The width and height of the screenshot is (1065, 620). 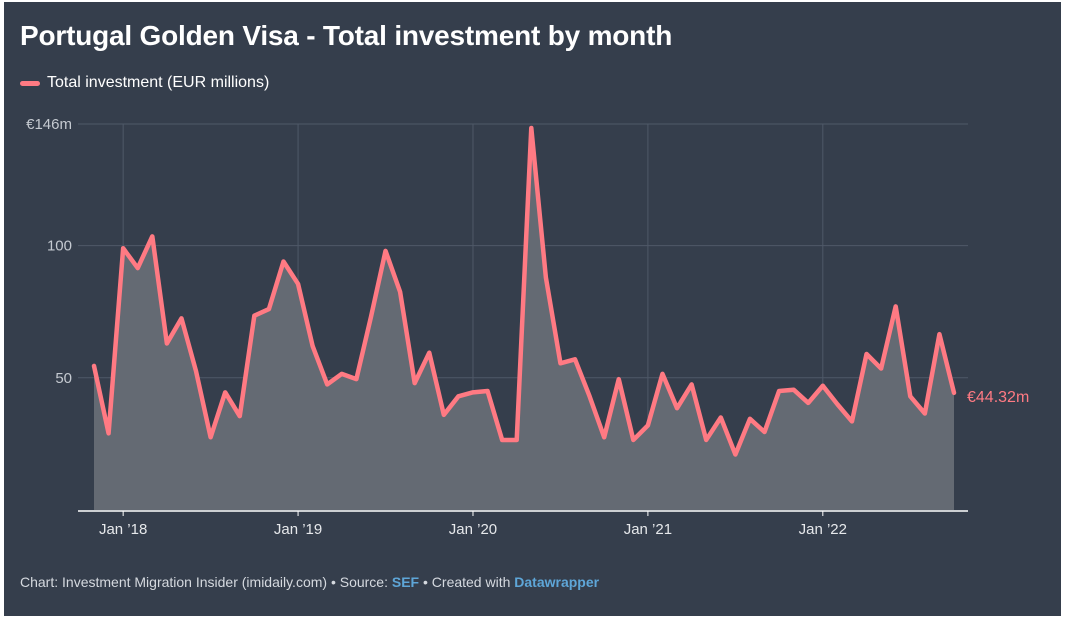 I want to click on x-tick-label: Jan ’18, so click(x=123, y=529).